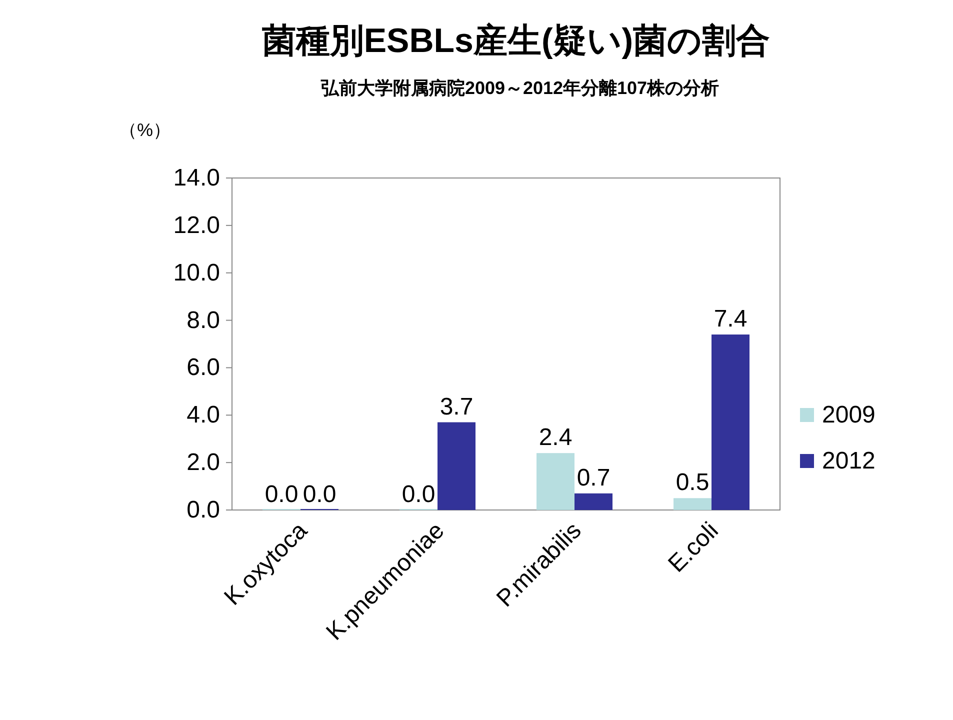 This screenshot has height=720, width=953. Describe the element at coordinates (555, 438) in the screenshot. I see `data-label: 2.4` at that location.